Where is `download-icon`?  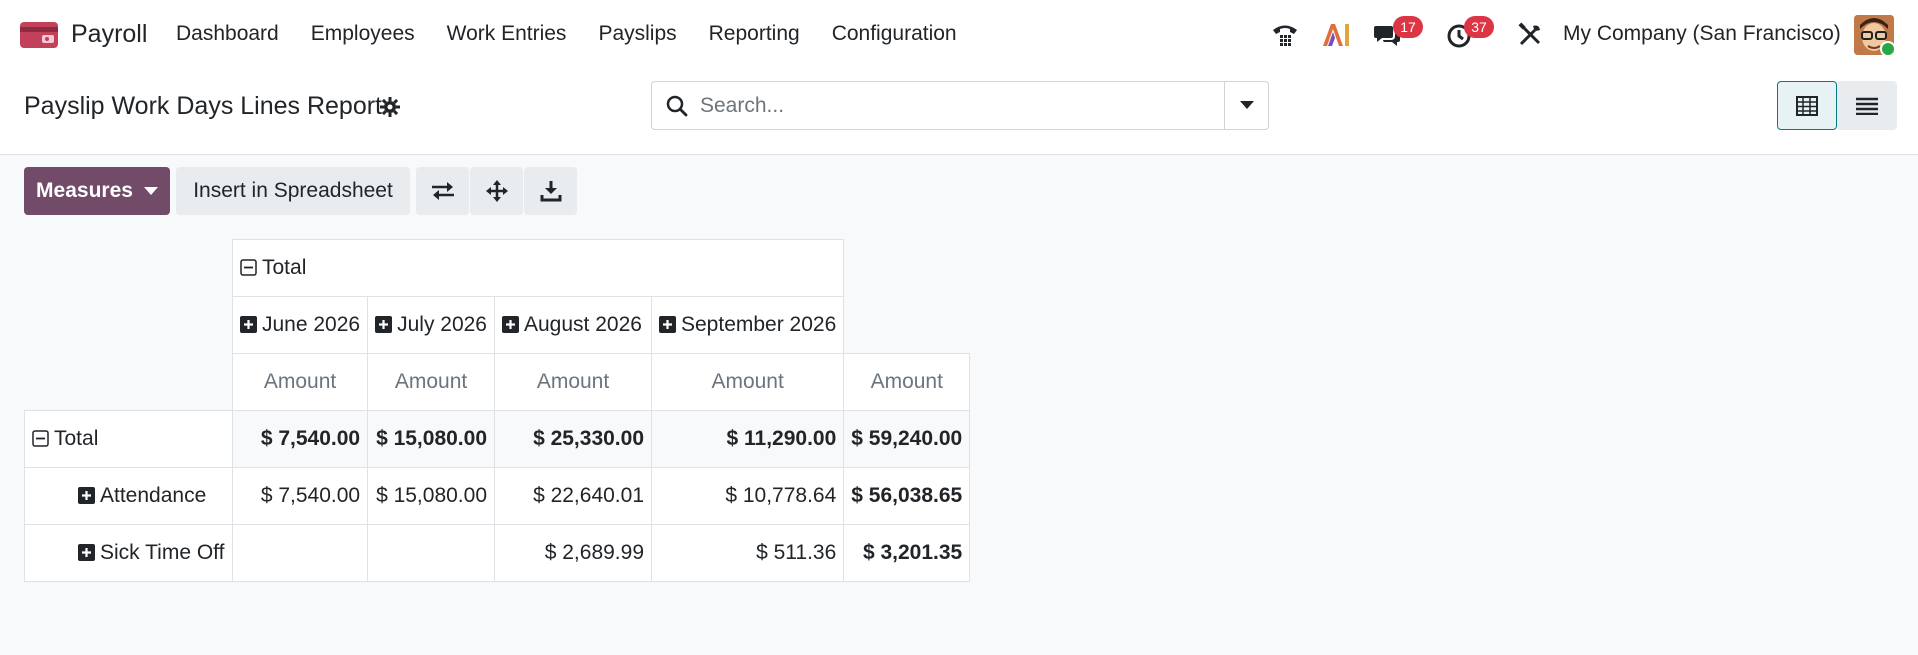 download-icon is located at coordinates (550, 191).